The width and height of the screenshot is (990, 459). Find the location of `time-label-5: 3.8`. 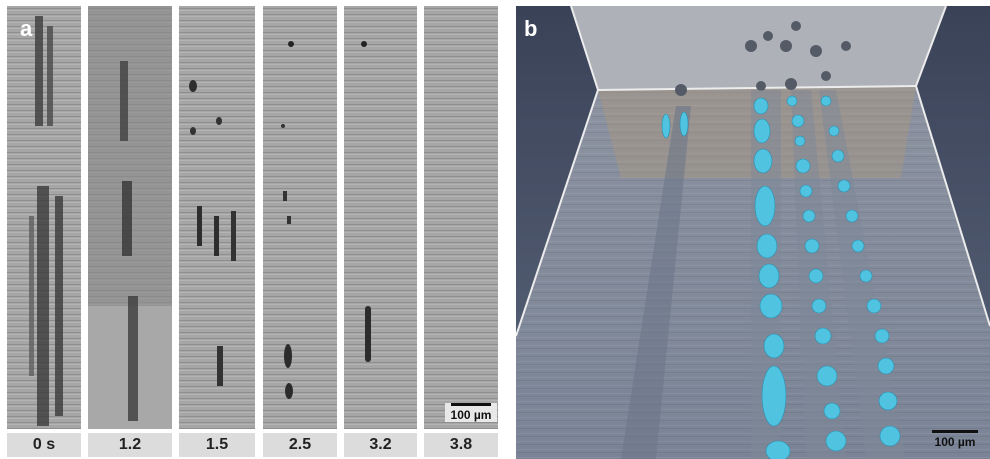

time-label-5: 3.8 is located at coordinates (461, 445).